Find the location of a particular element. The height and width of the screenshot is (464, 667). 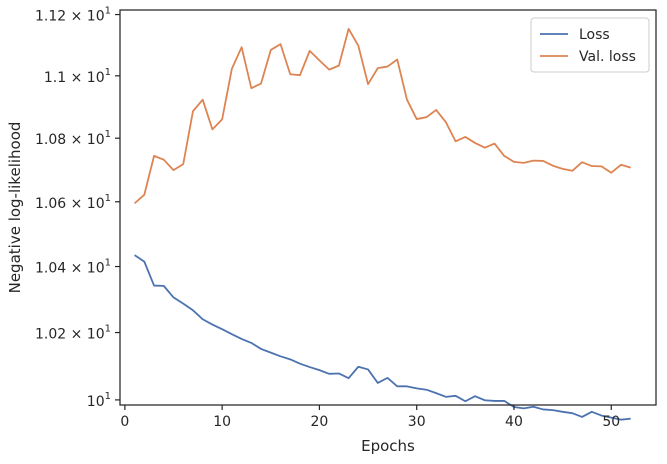

x-tick-label: 50 is located at coordinates (611, 422).